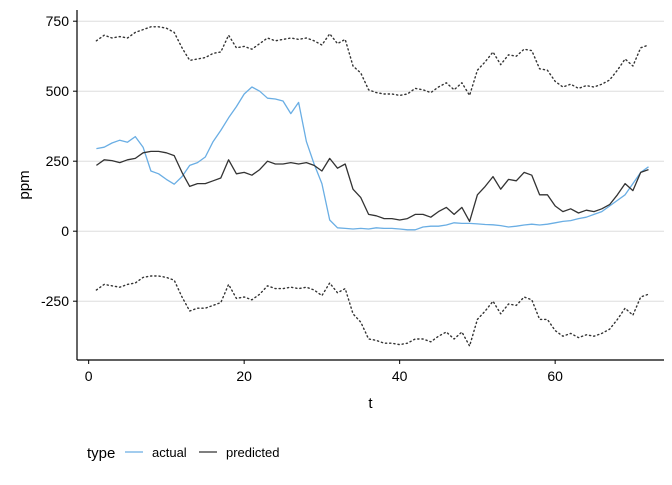 This screenshot has width=672, height=485. I want to click on legend-items: actual predicted, so click(202, 452).